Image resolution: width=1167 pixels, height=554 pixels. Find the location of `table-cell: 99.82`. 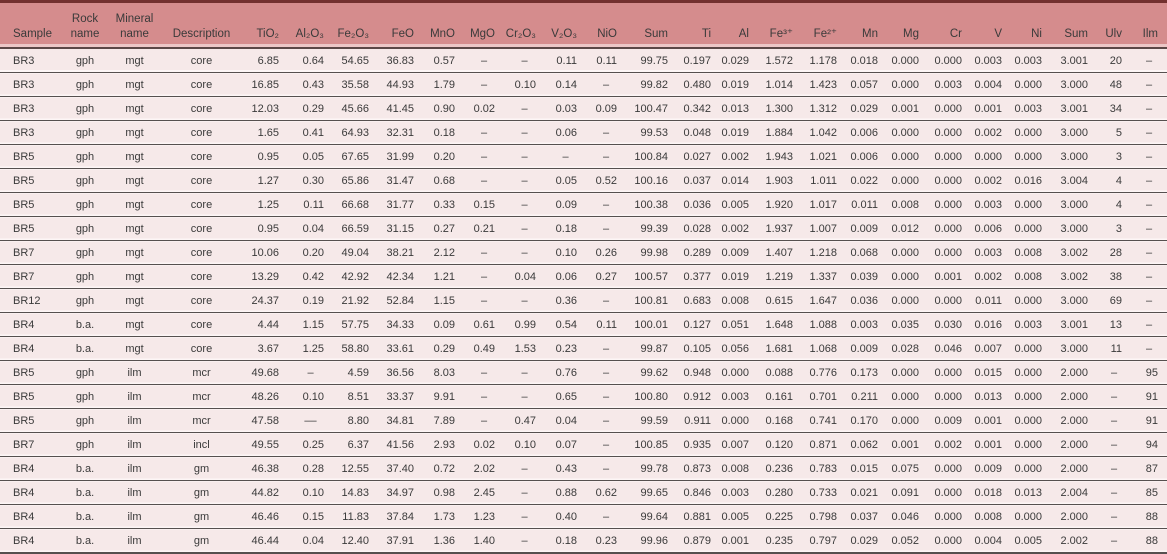

table-cell: 99.82 is located at coordinates (651, 84).